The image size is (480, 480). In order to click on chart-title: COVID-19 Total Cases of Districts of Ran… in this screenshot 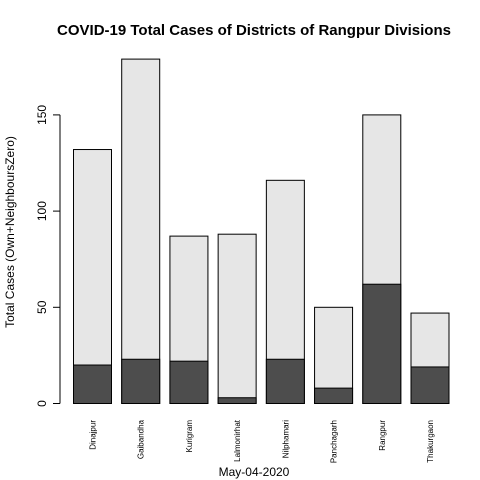, I will do `click(254, 30)`.